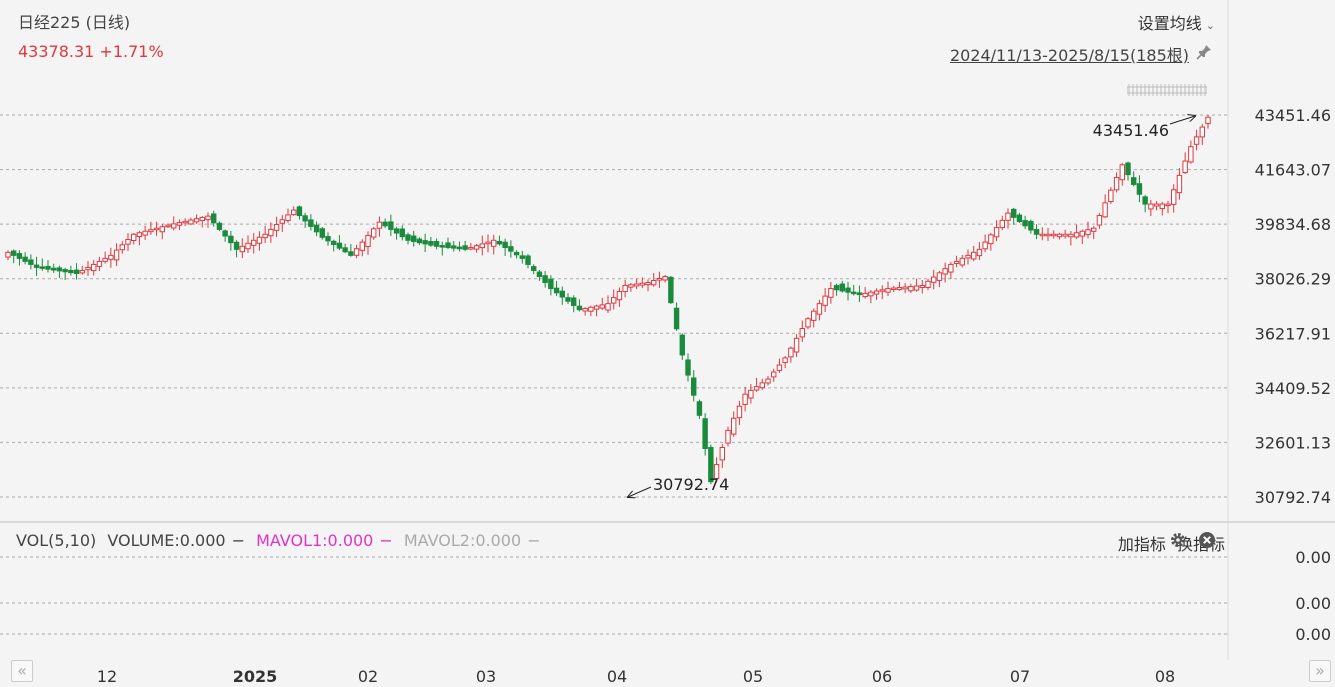 Image resolution: width=1335 pixels, height=687 pixels. I want to click on ma-setting-dropdown: 设置均线 ⌄, so click(1176, 22).